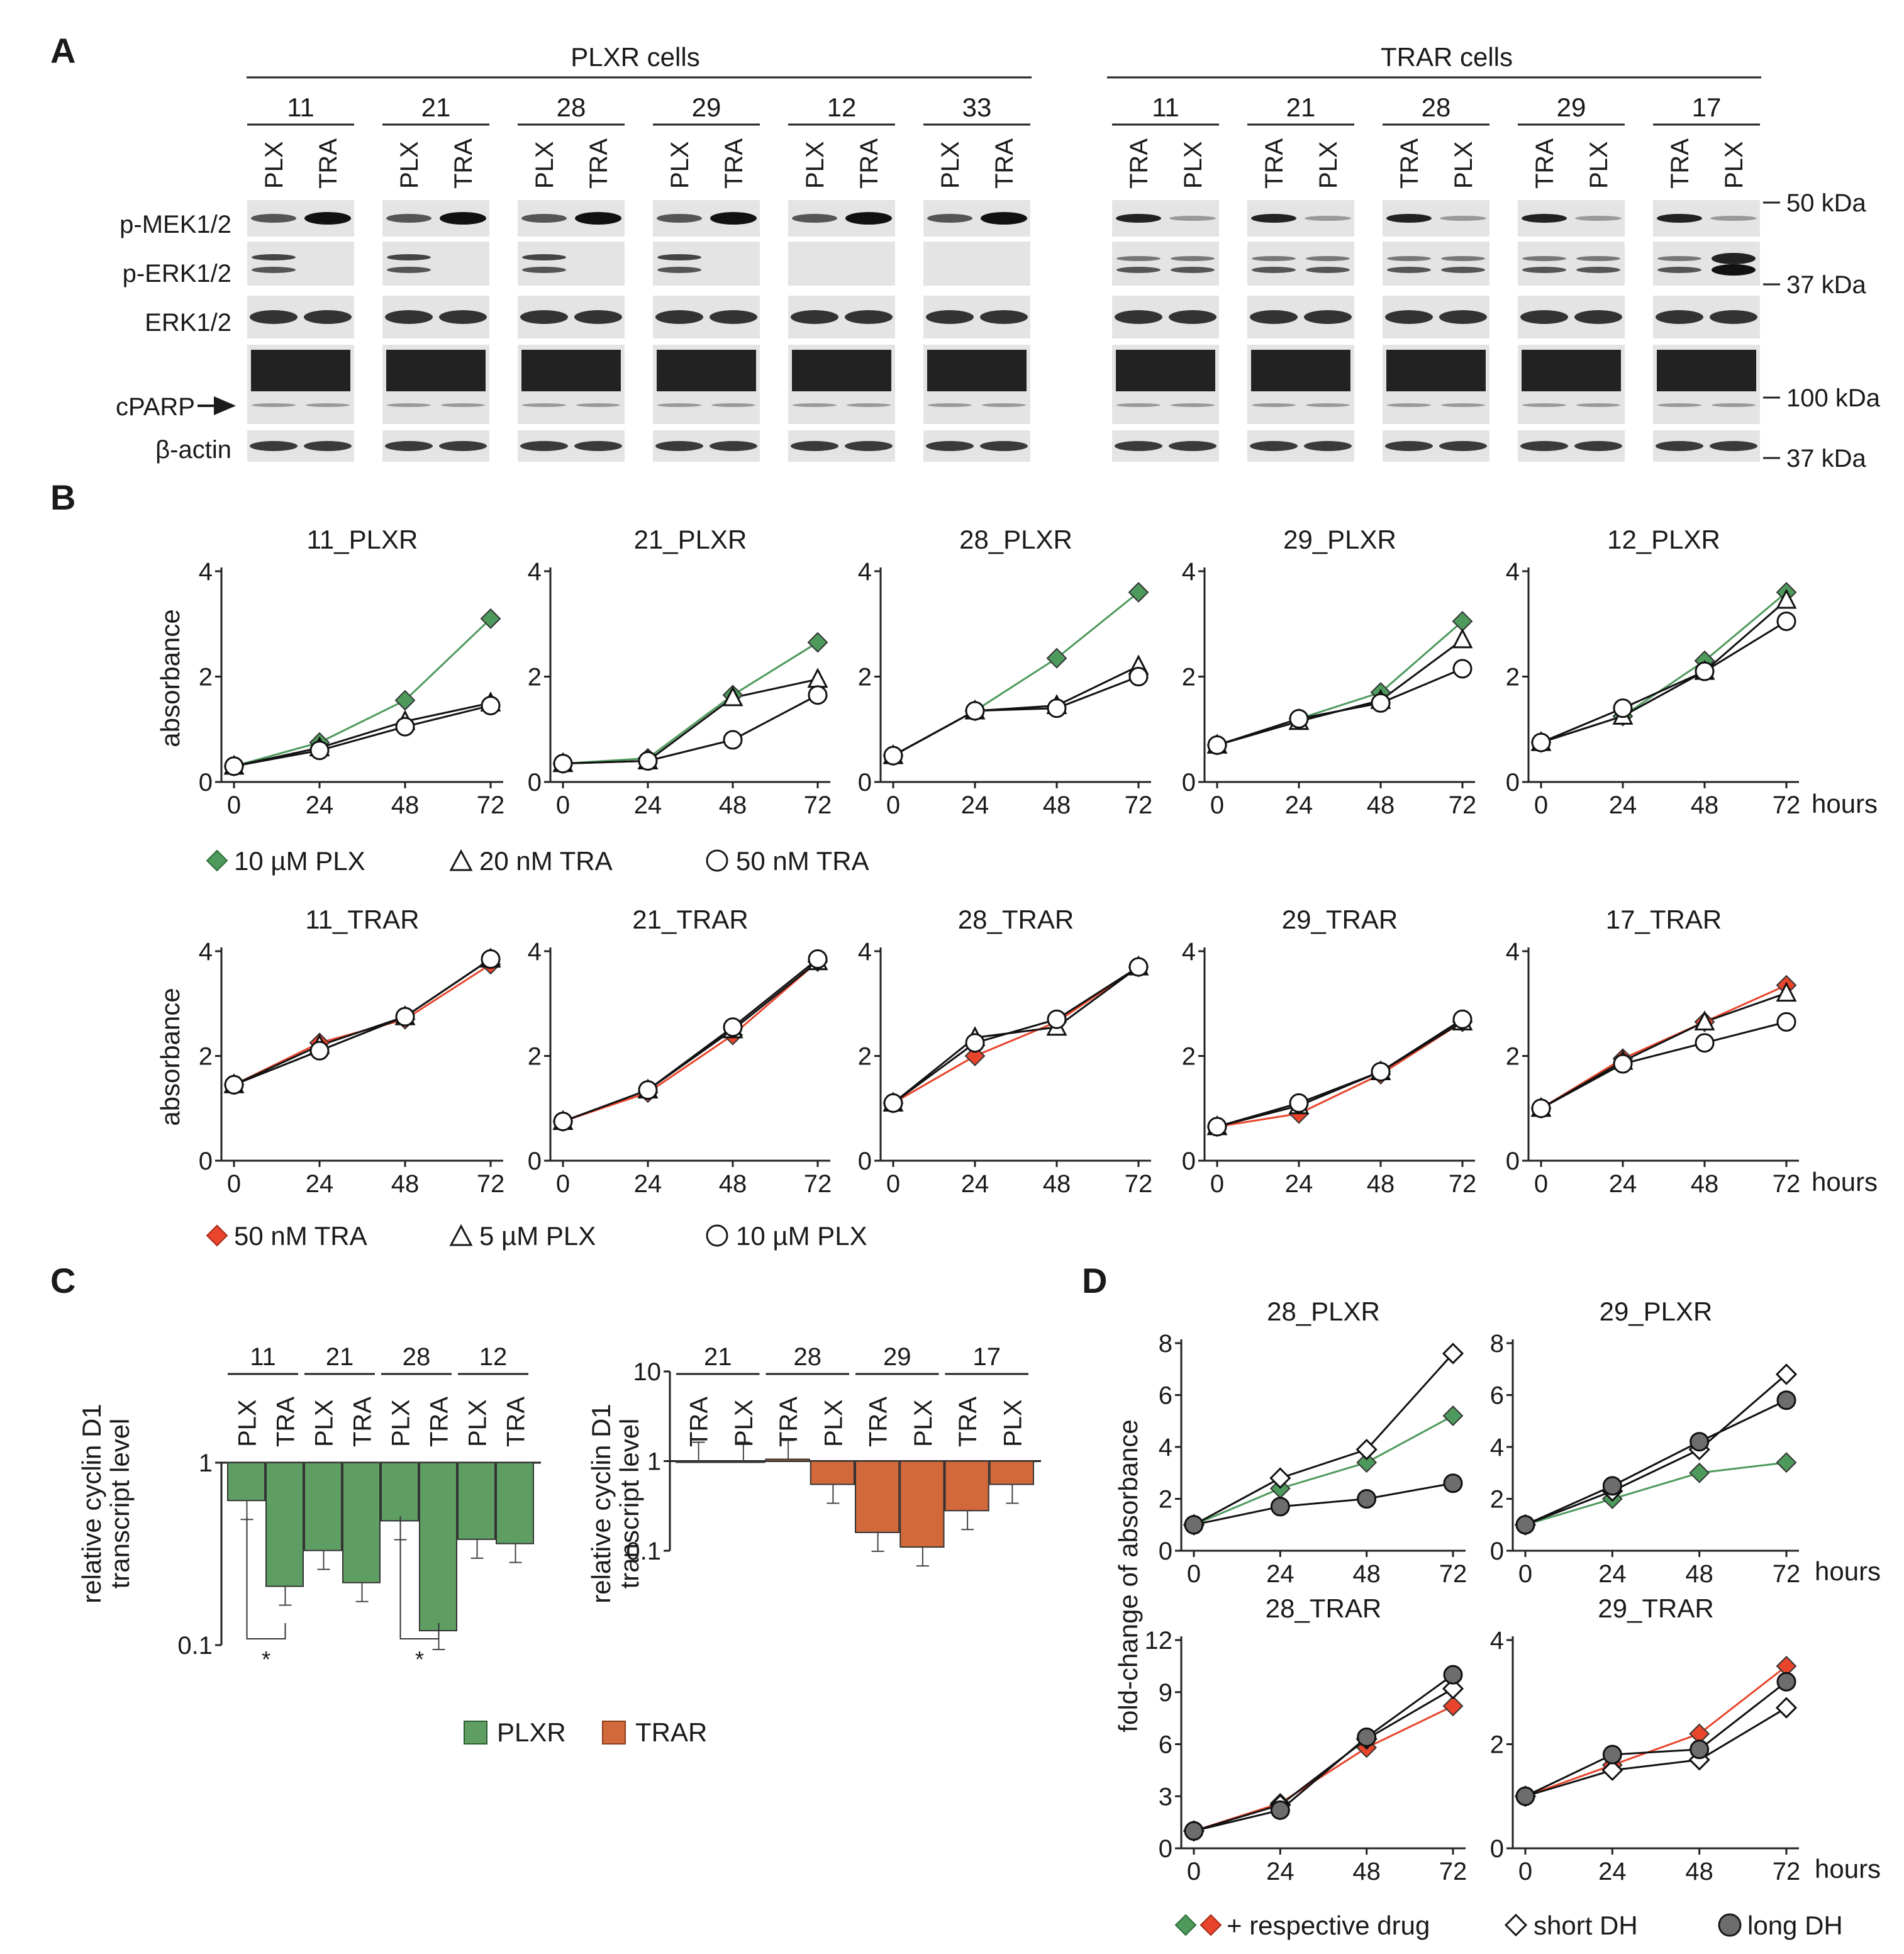 The image size is (1904, 1954). Describe the element at coordinates (188, 323) in the screenshot. I see `blot-row-label-erk: ERK1/2` at that location.